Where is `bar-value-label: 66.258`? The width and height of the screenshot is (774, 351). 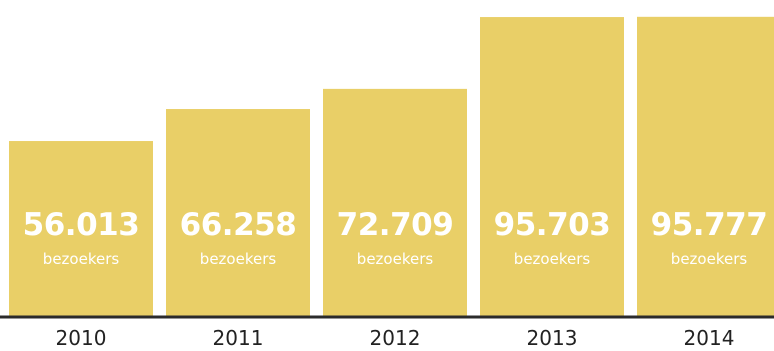
bar-value-label: 66.258 is located at coordinates (238, 225).